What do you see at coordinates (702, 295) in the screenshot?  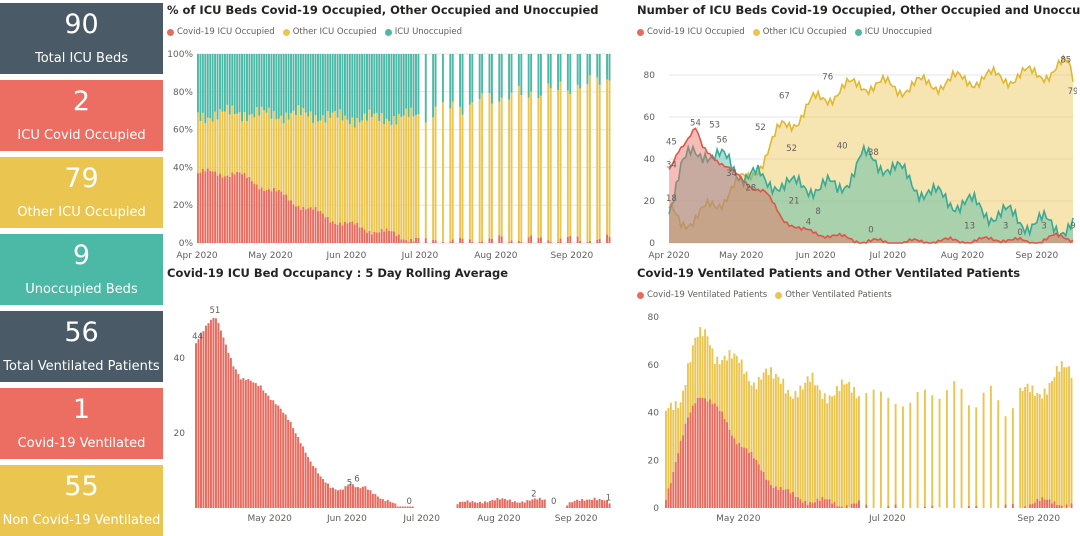 I see `legend-item-covid-vent: Covid-19 Ventilated Patients` at bounding box center [702, 295].